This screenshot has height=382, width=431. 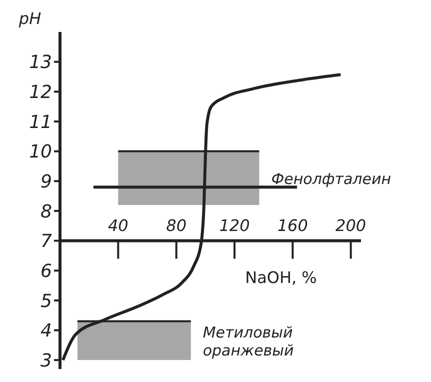 What do you see at coordinates (30, 18) in the screenshot?
I see `y-axis-title: pH` at bounding box center [30, 18].